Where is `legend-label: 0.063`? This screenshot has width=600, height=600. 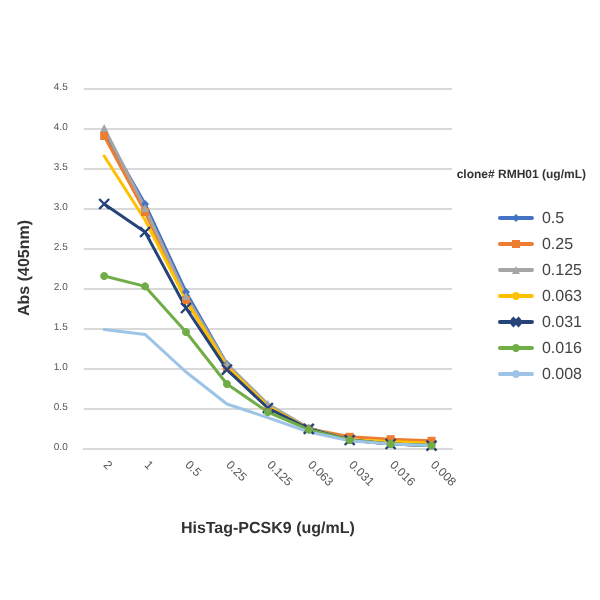 legend-label: 0.063 is located at coordinates (562, 296).